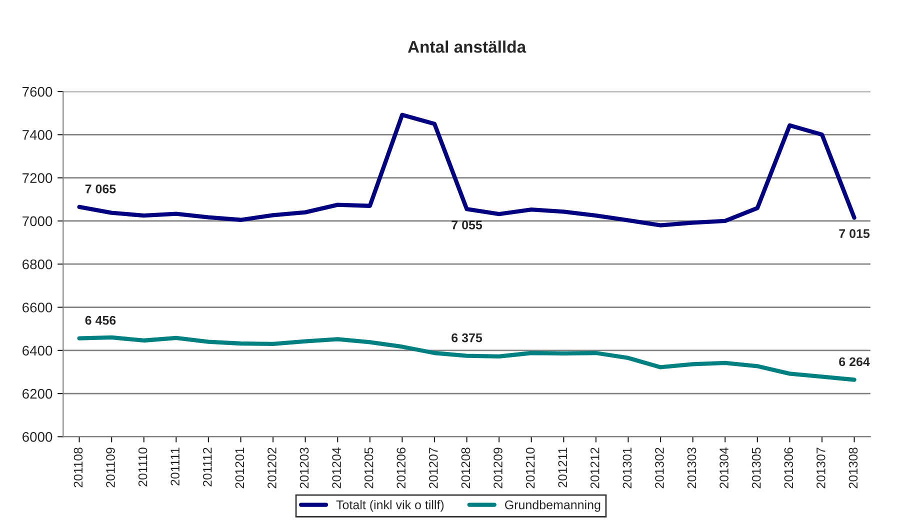 The image size is (902, 523). I want to click on y-tick-label: 7200, so click(37, 178).